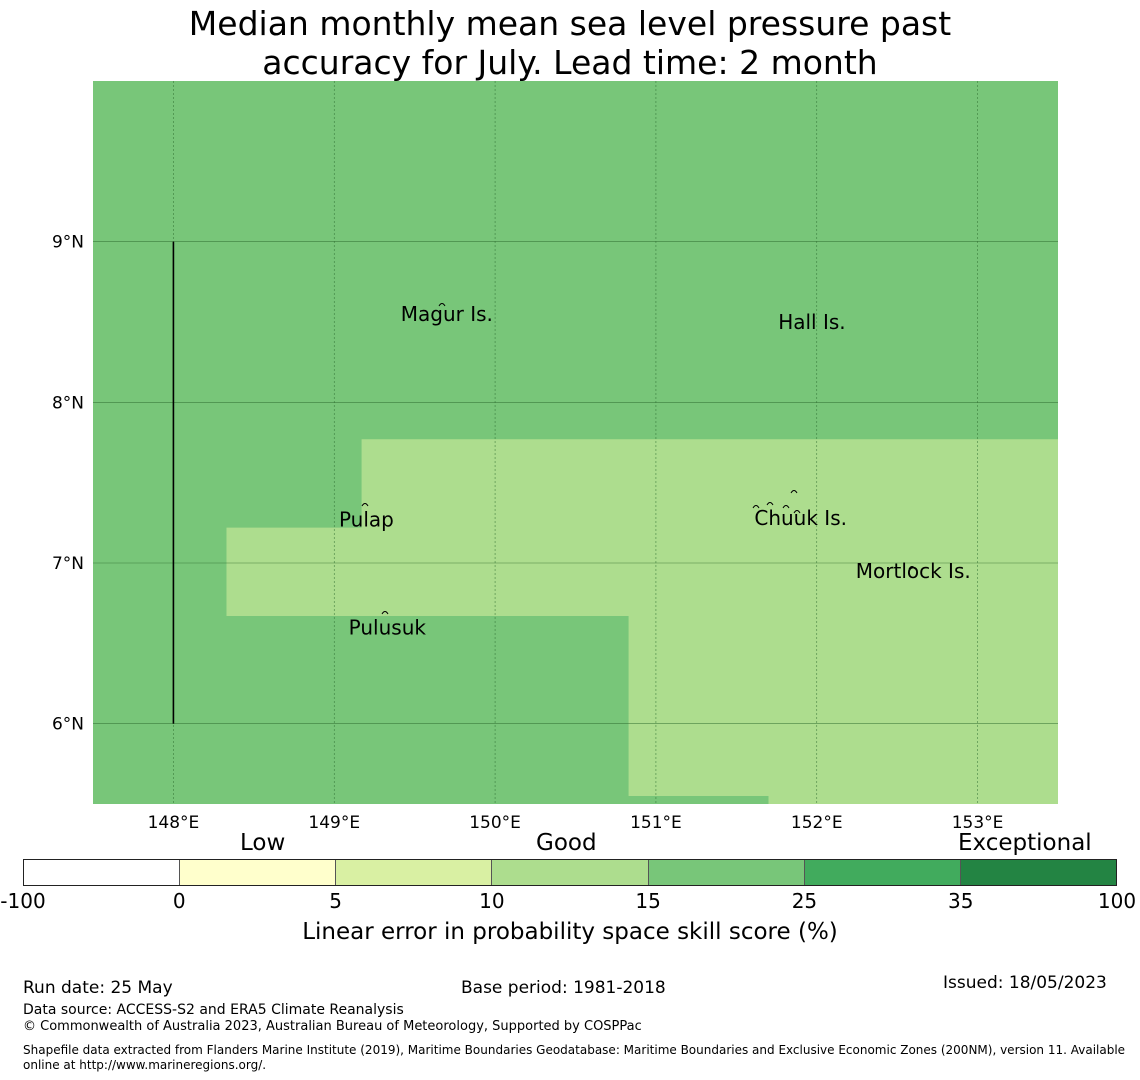  What do you see at coordinates (388, 627) in the screenshot?
I see `place-label: Pulusuk` at bounding box center [388, 627].